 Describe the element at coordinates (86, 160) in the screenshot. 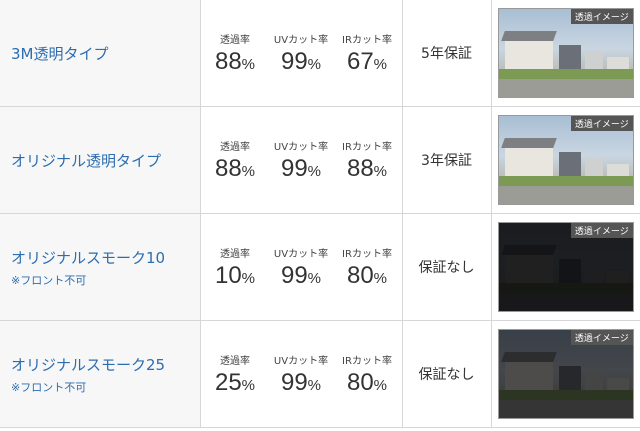

I see `product-name: オリジナル透明タイプ` at that location.